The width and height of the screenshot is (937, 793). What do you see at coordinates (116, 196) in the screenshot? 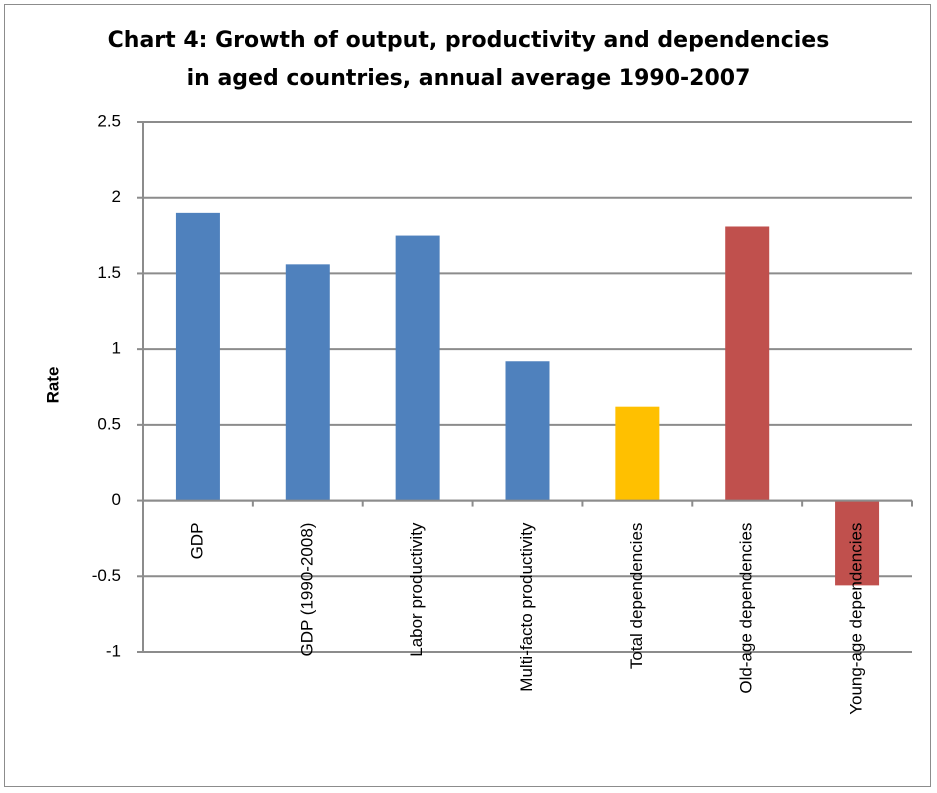
I see `y-tick-label: 2` at bounding box center [116, 196].